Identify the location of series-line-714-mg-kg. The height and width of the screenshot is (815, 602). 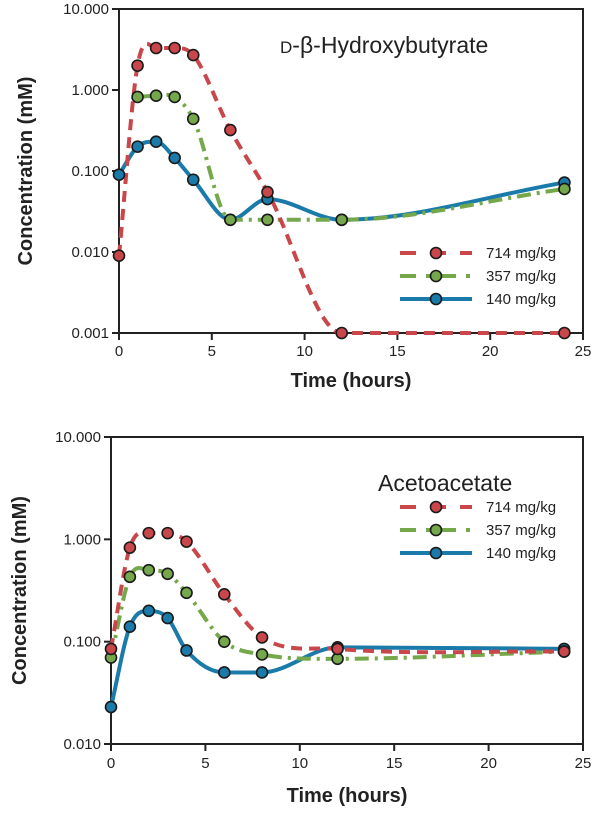
(337, 592).